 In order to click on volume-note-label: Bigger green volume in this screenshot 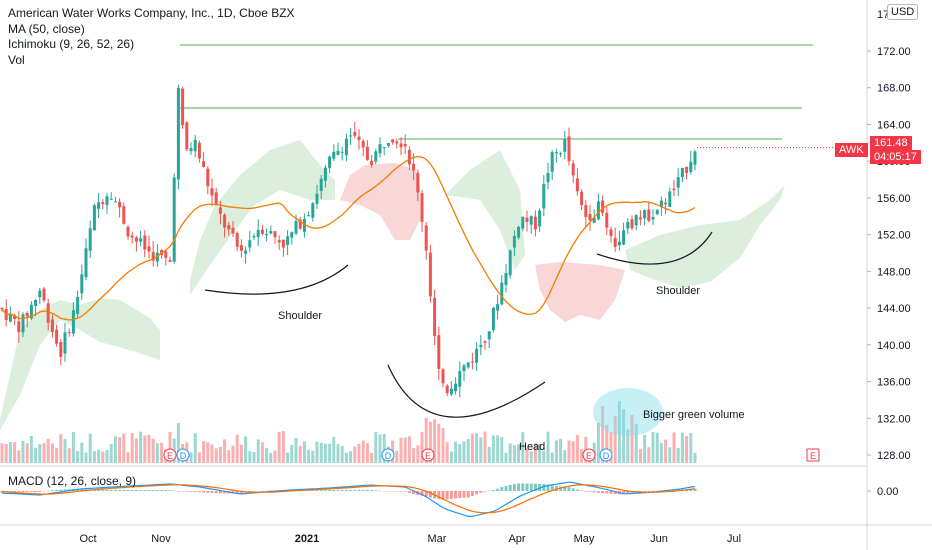, I will do `click(694, 415)`.